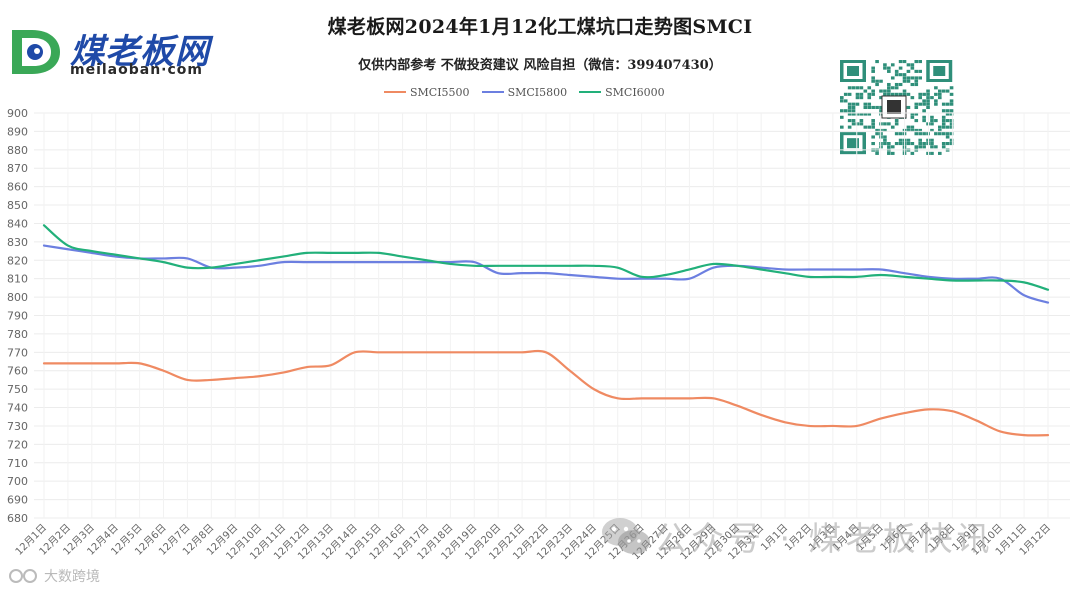 The width and height of the screenshot is (1080, 597). I want to click on y-tick-label: 780, so click(17, 334).